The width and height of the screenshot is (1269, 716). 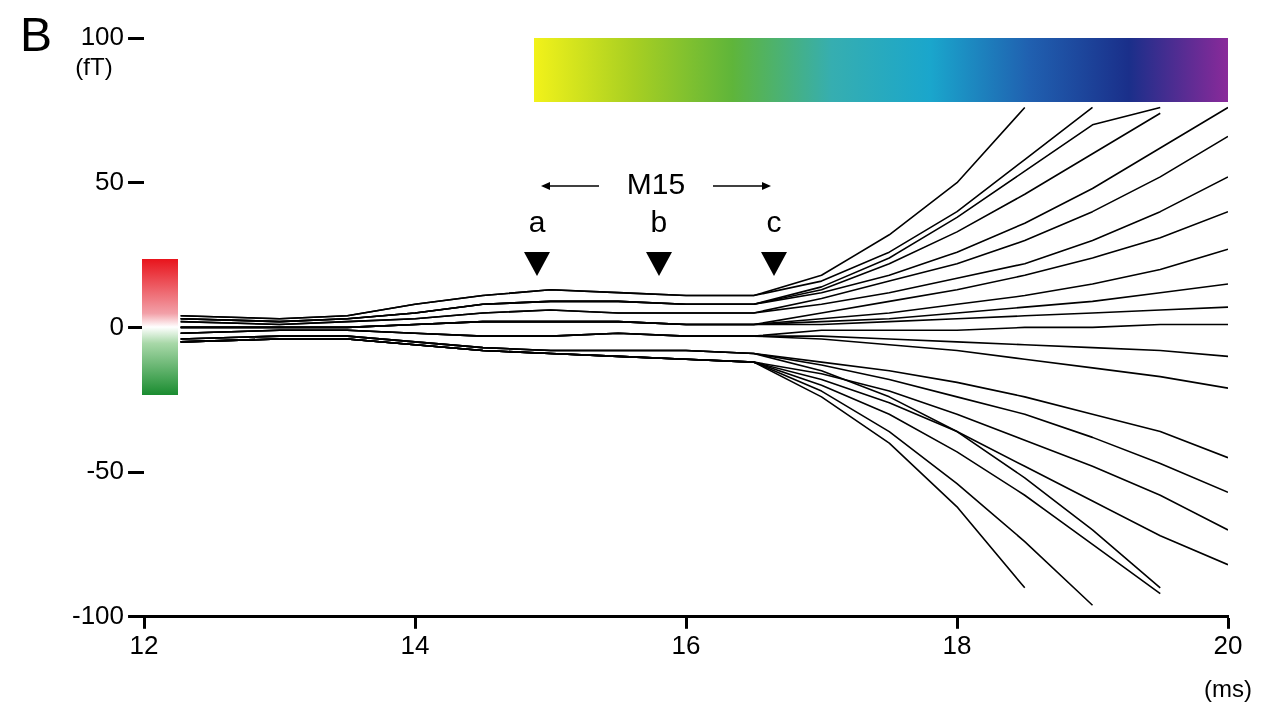 I want to click on text: B, so click(x=36, y=35).